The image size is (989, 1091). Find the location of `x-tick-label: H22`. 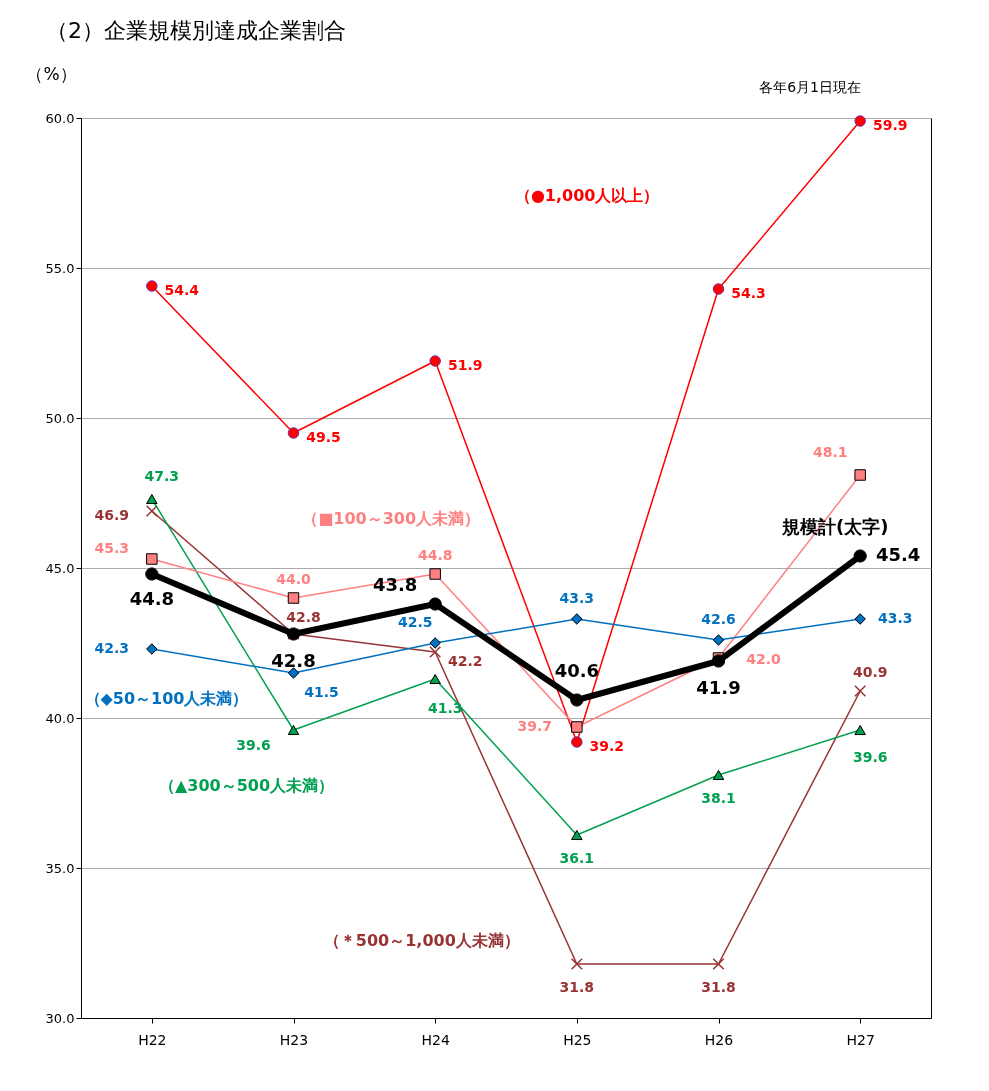

x-tick-label: H22 is located at coordinates (152, 1039).